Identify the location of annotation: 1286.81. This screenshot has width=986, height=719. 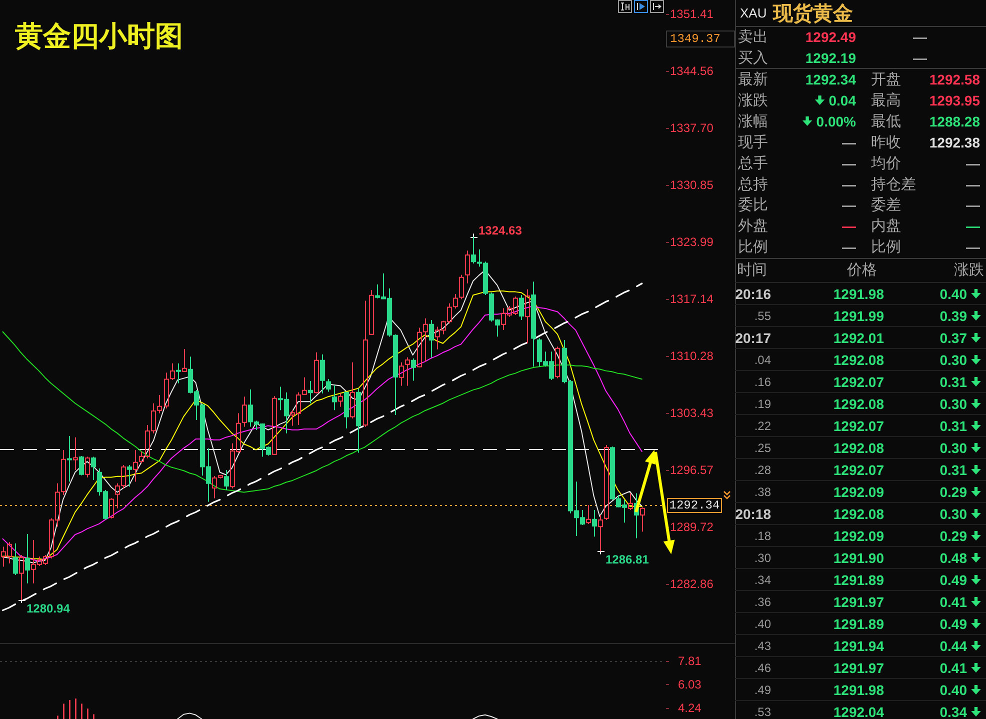
(628, 559).